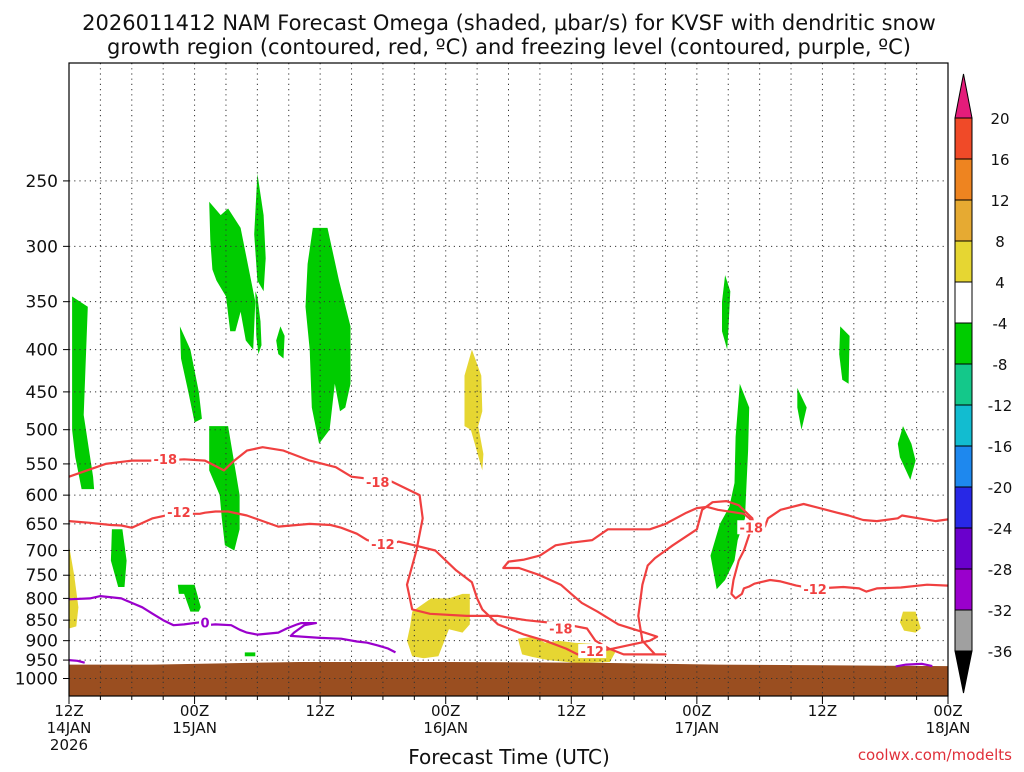 Image resolution: width=1024 pixels, height=772 pixels. I want to click on colorbar-label-10: 8, so click(1000, 242).